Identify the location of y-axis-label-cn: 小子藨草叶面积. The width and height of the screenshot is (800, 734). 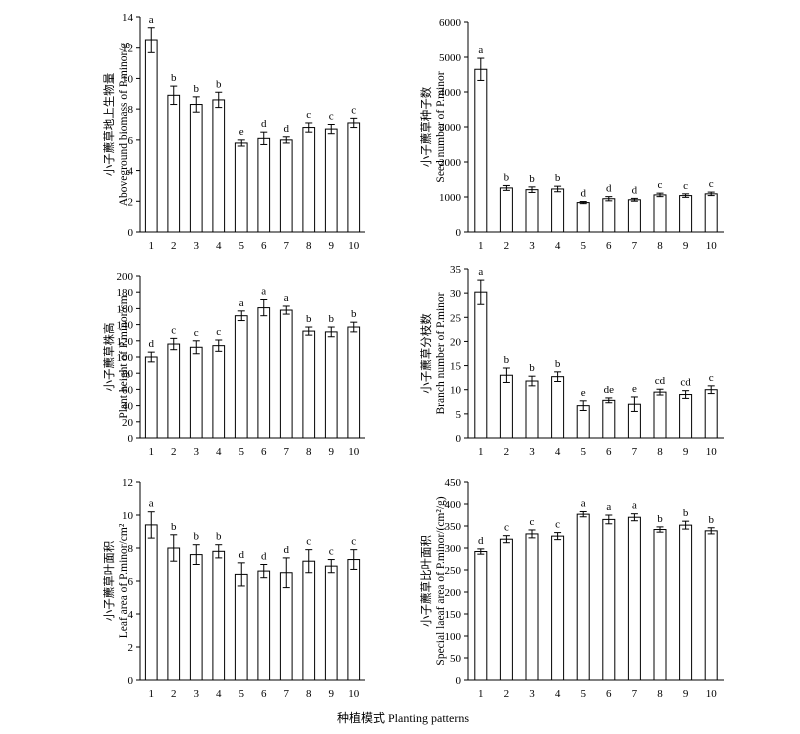
(109, 580).